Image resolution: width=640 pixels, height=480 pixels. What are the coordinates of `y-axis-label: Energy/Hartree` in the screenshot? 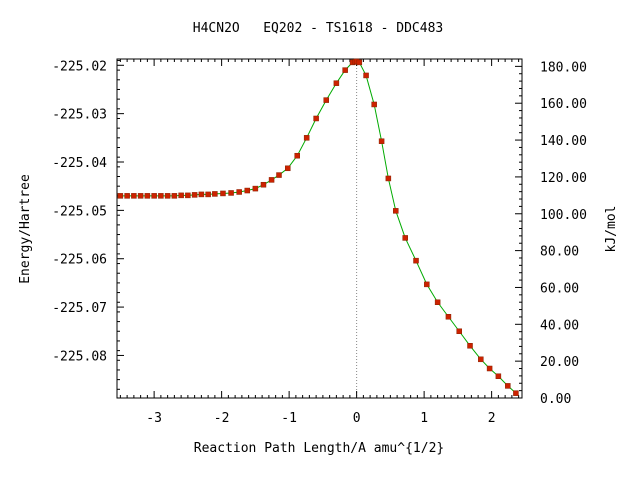 It's located at (25, 229).